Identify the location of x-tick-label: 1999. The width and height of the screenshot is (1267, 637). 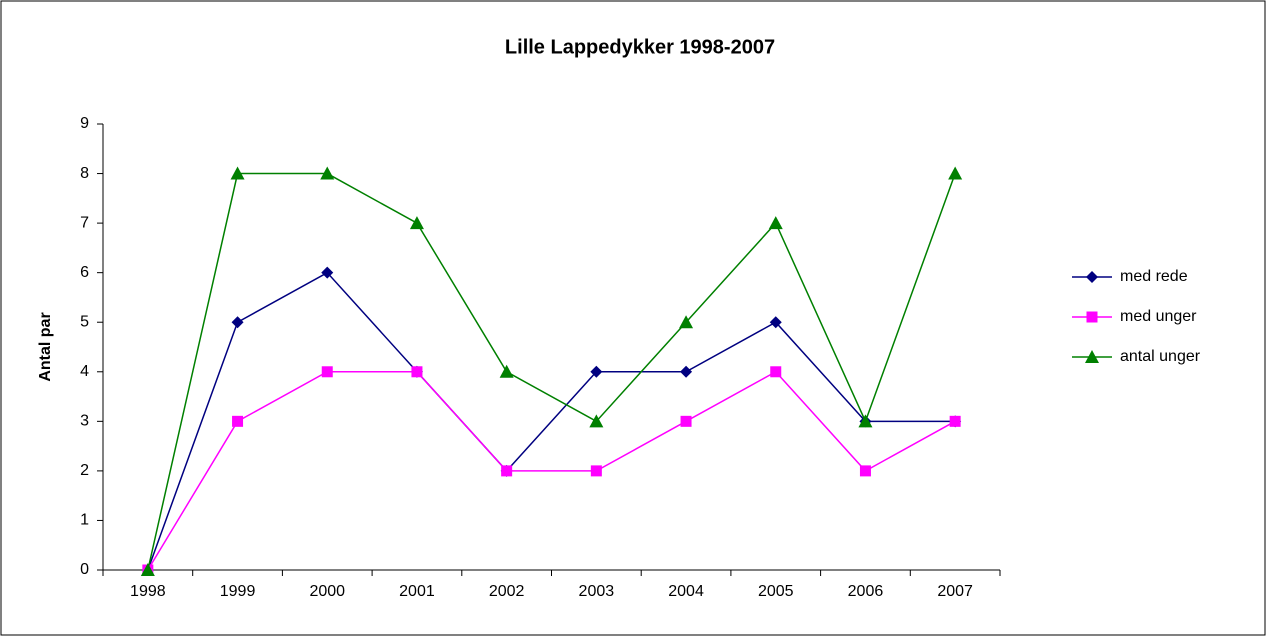
(238, 591).